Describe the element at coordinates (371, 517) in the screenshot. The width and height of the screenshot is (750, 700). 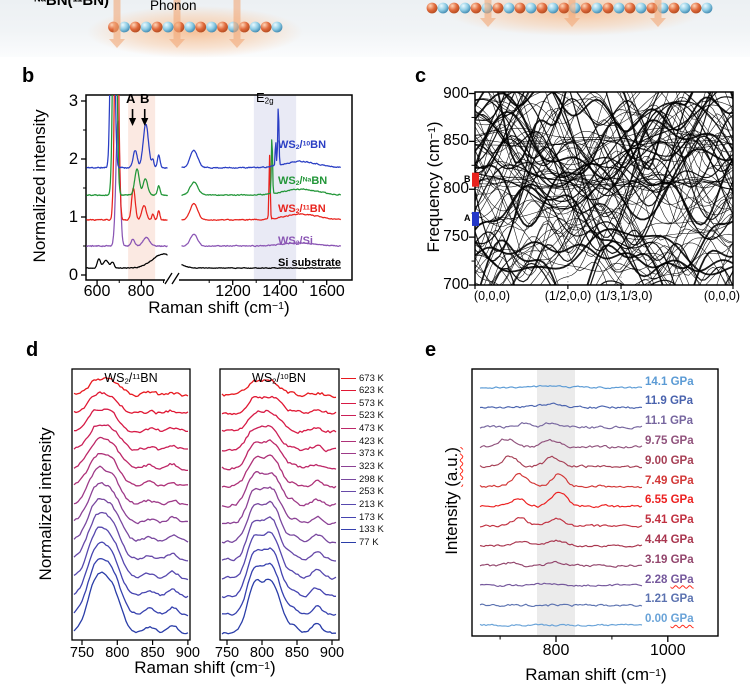
I see `legend-label: 173 K` at that location.